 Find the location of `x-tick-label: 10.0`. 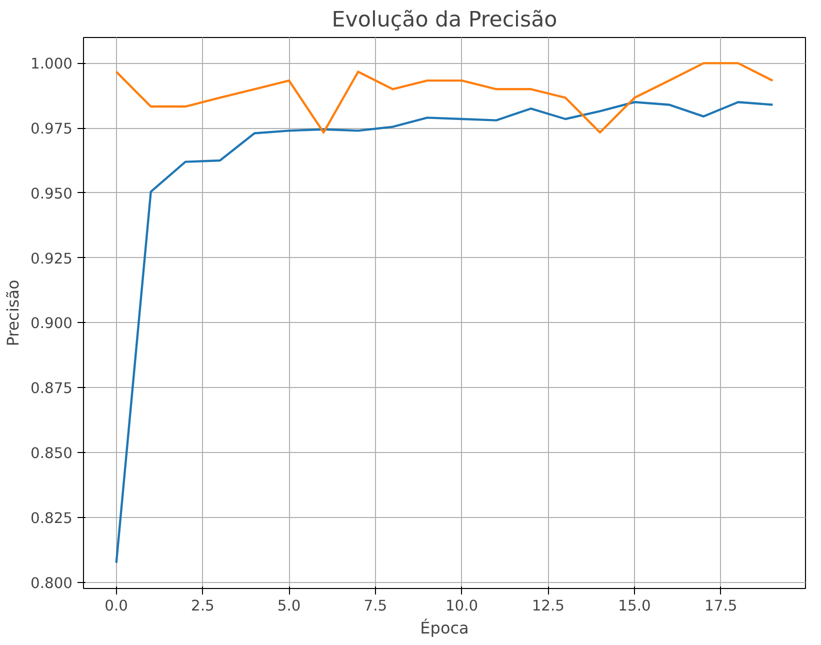

x-tick-label: 10.0 is located at coordinates (461, 606).